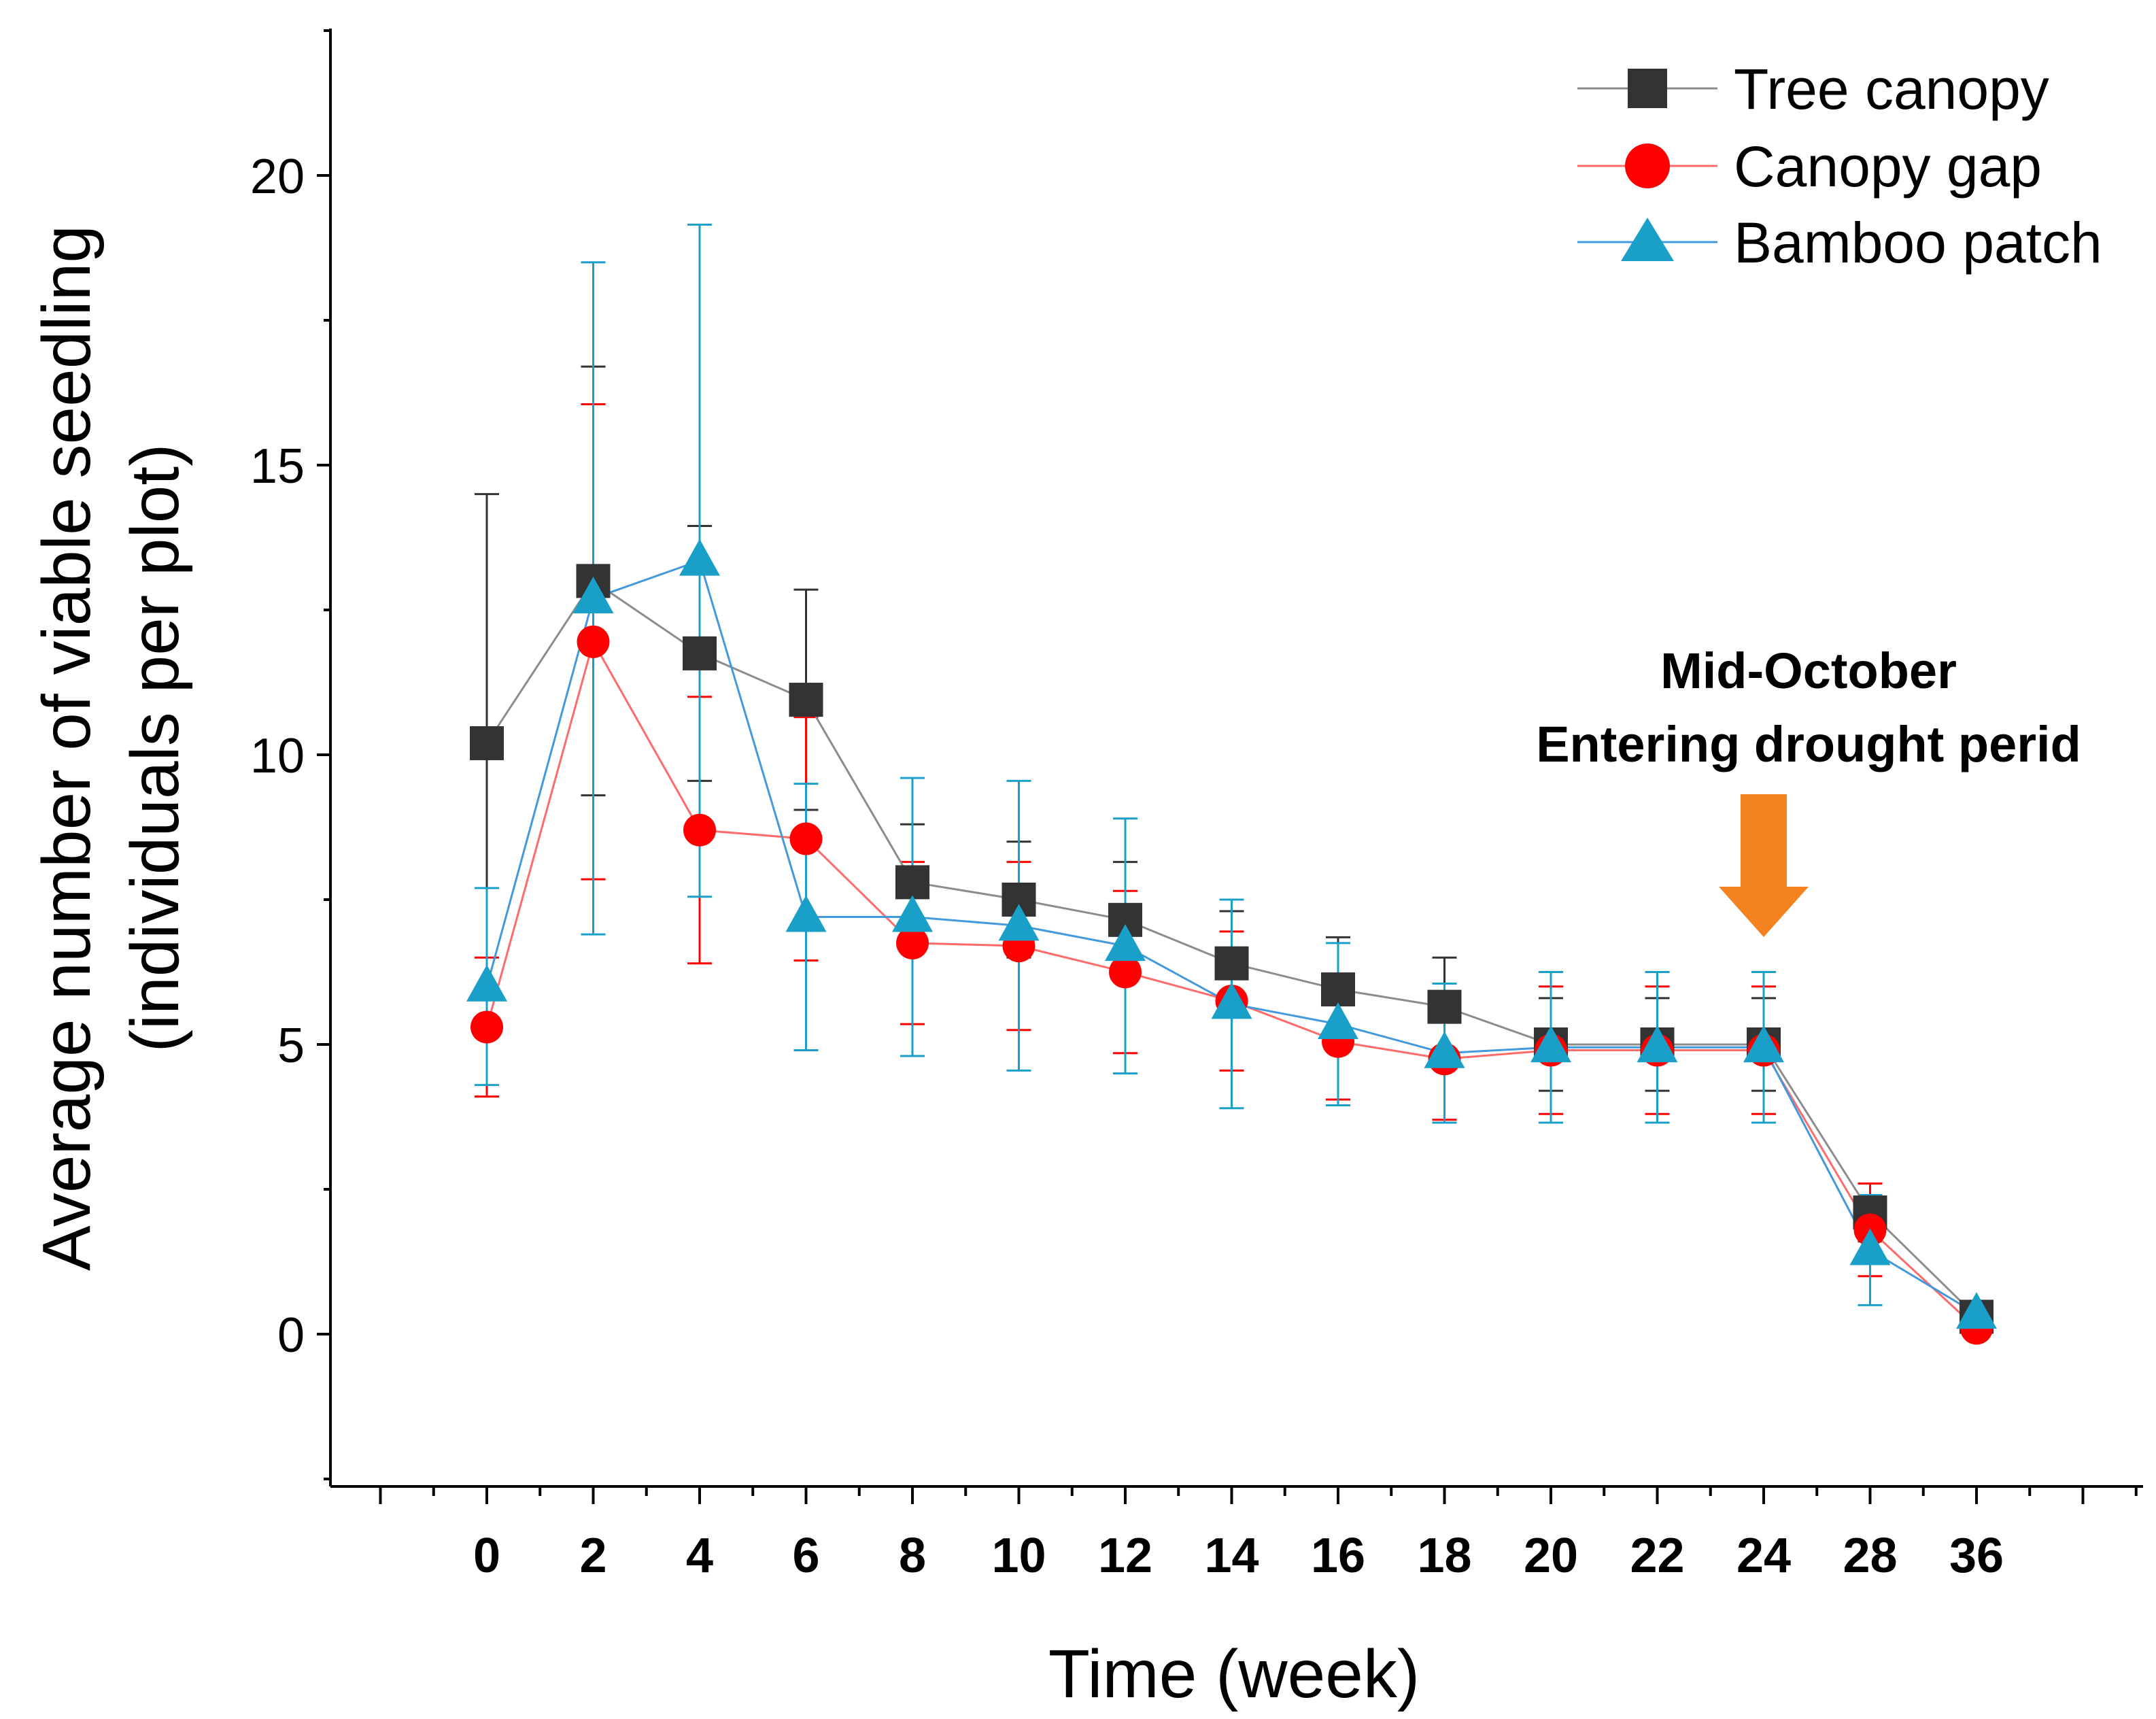 This screenshot has width=2156, height=1719. Describe the element at coordinates (912, 1556) in the screenshot. I see `x-tick-label-8: 8` at that location.